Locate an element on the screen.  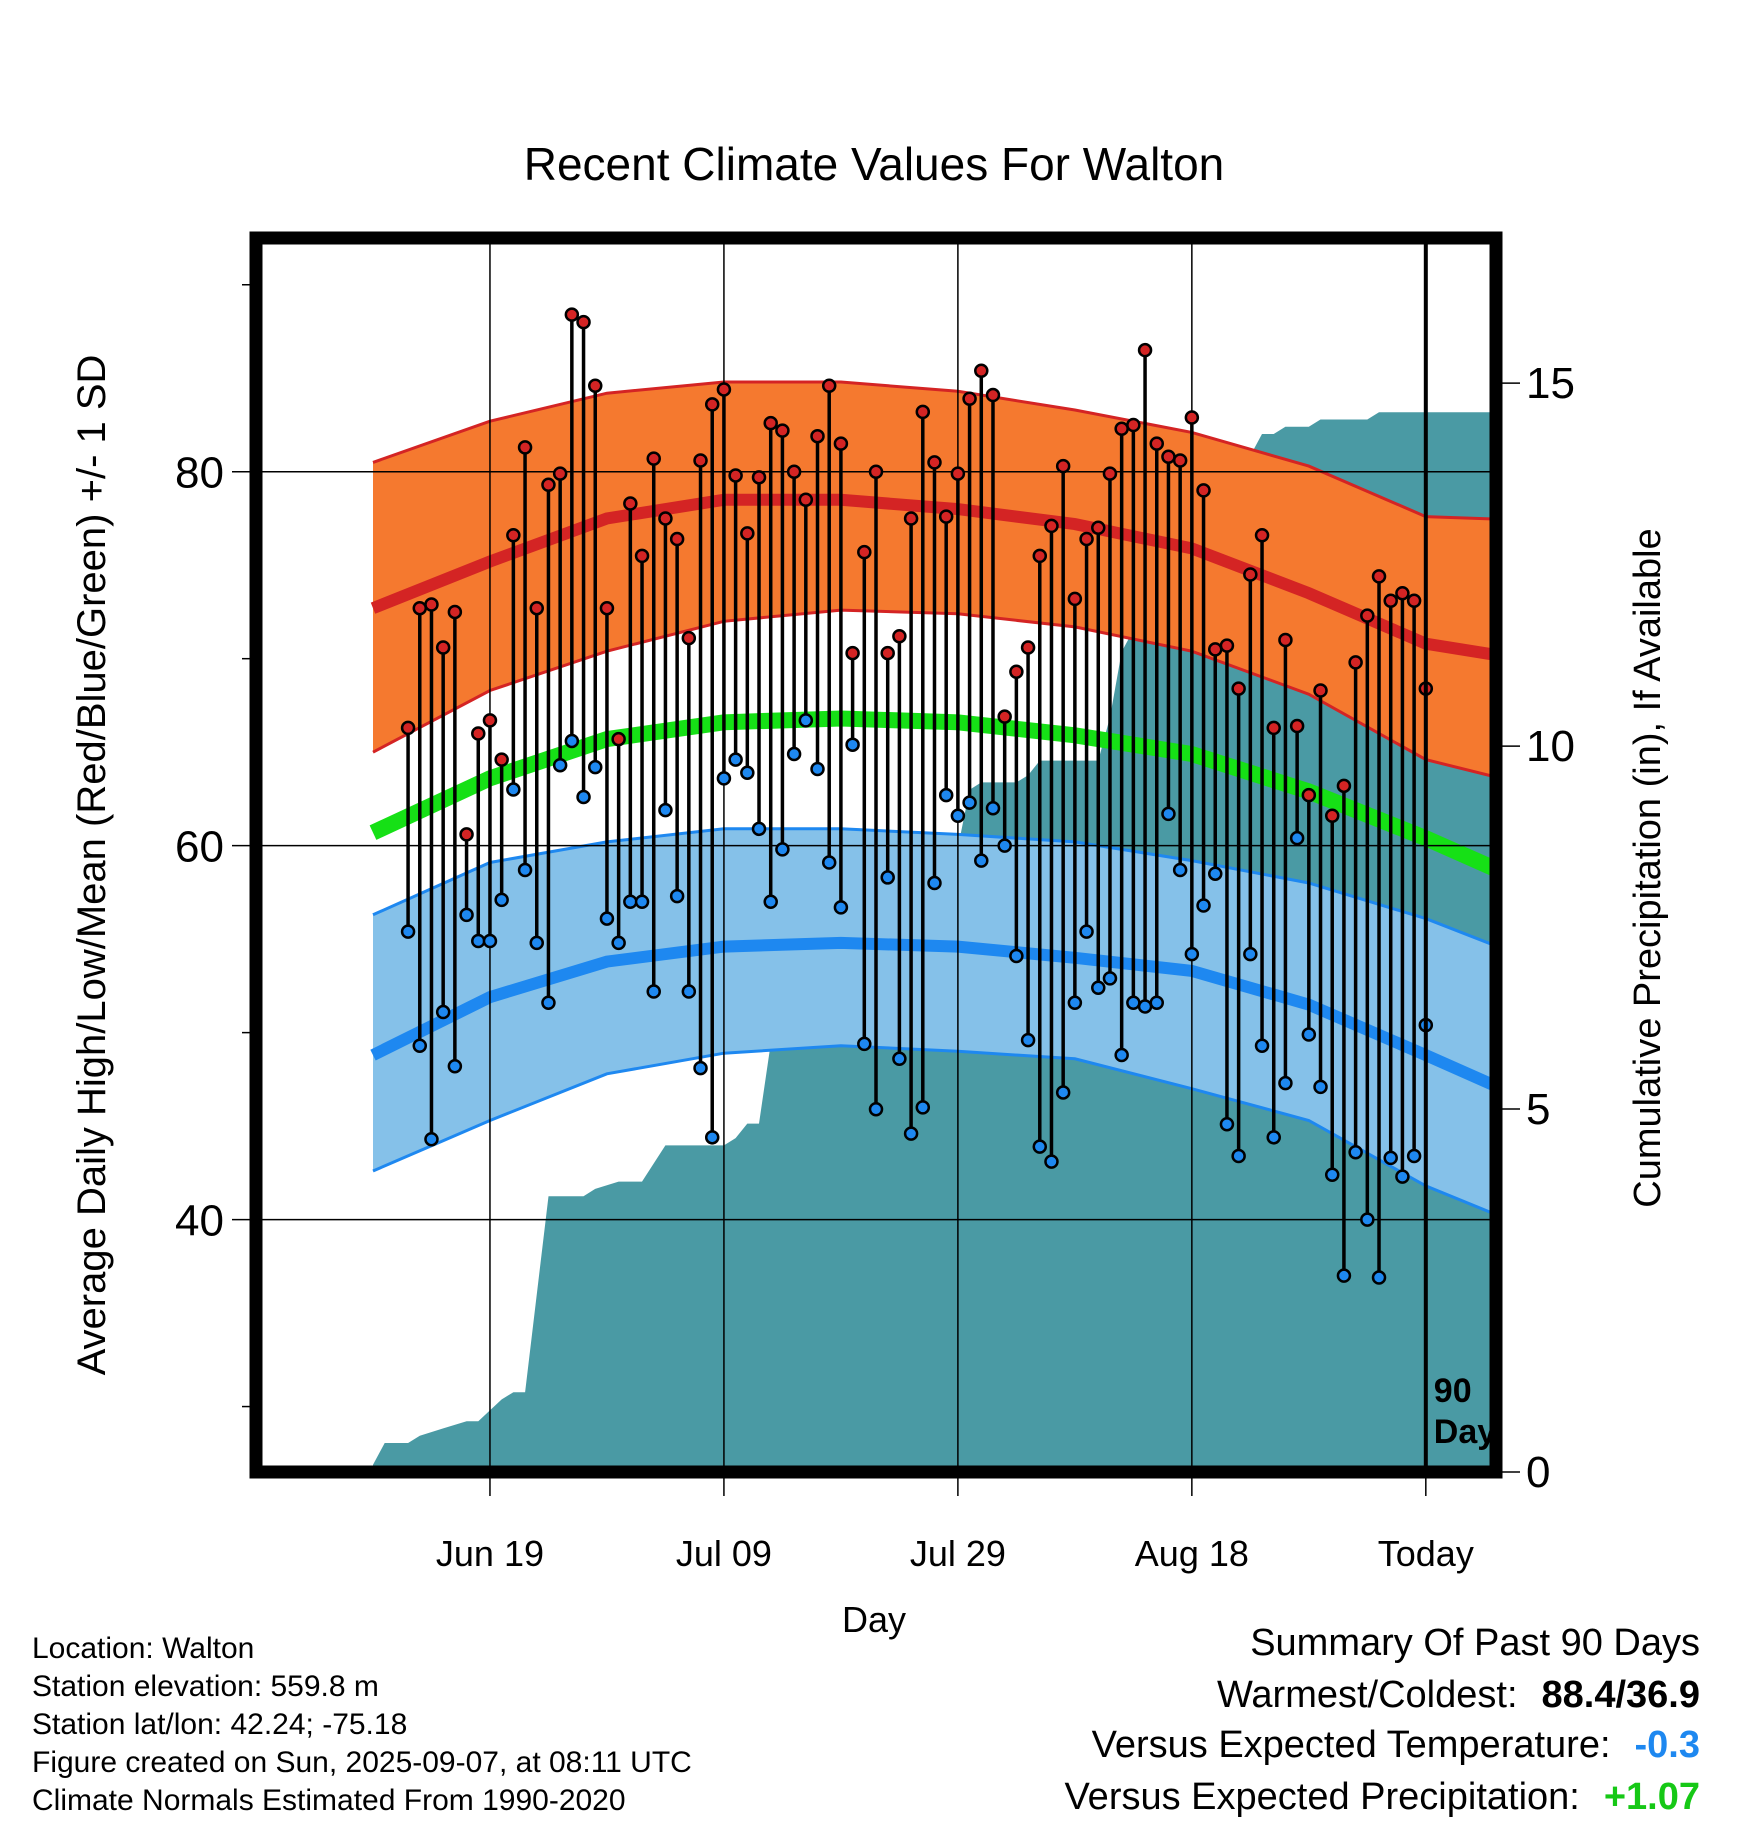
y2-tick-label: 15 is located at coordinates (1550, 383).